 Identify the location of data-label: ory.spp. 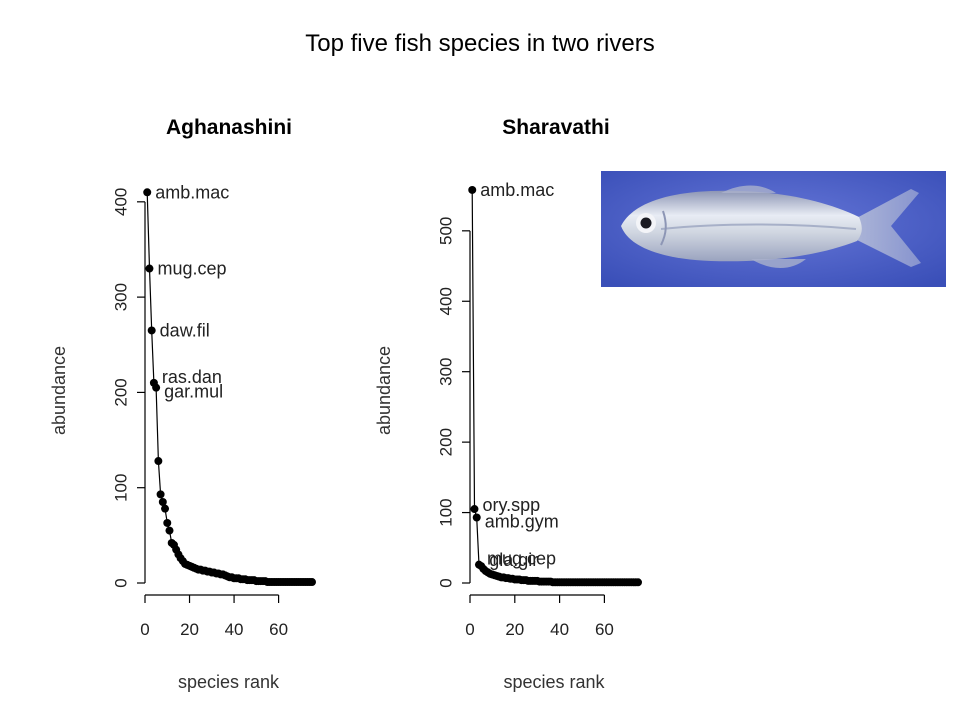
(511, 505).